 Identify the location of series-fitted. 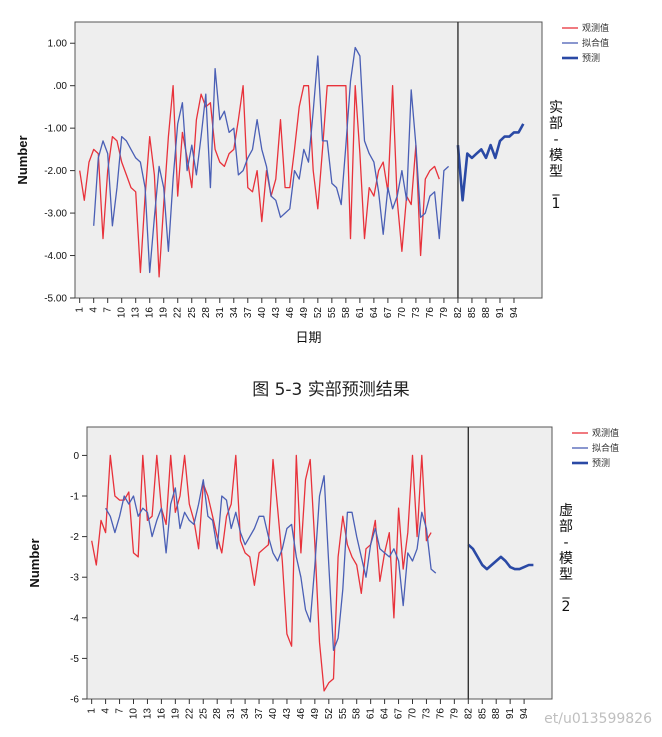
(271, 563).